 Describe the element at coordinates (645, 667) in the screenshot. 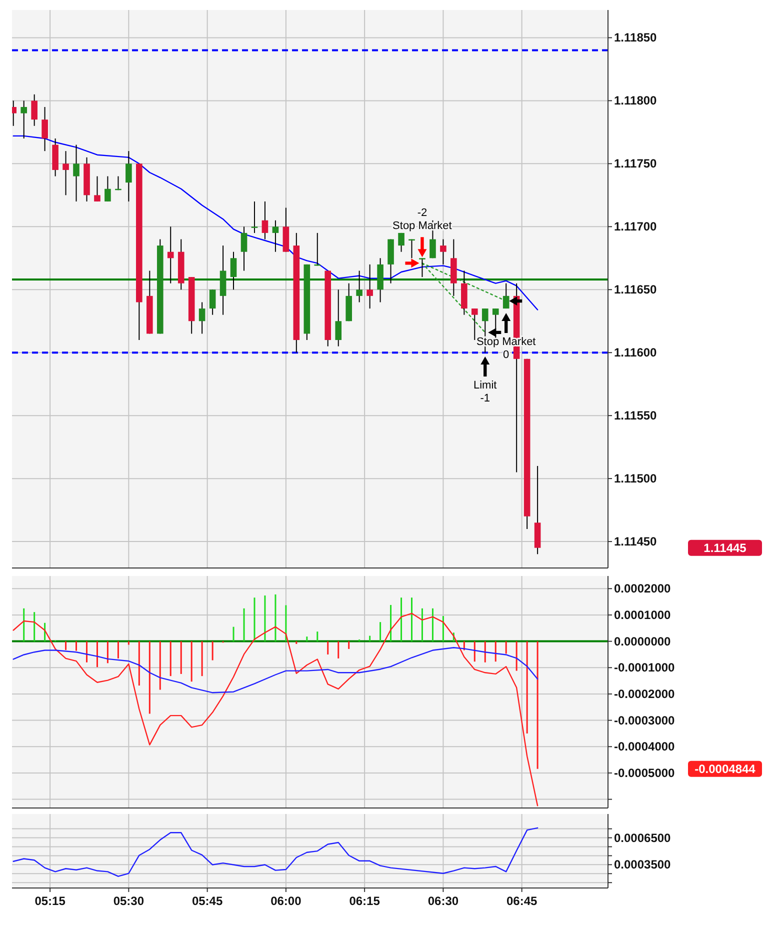

I see `y-tick-label: -0.0001000` at that location.